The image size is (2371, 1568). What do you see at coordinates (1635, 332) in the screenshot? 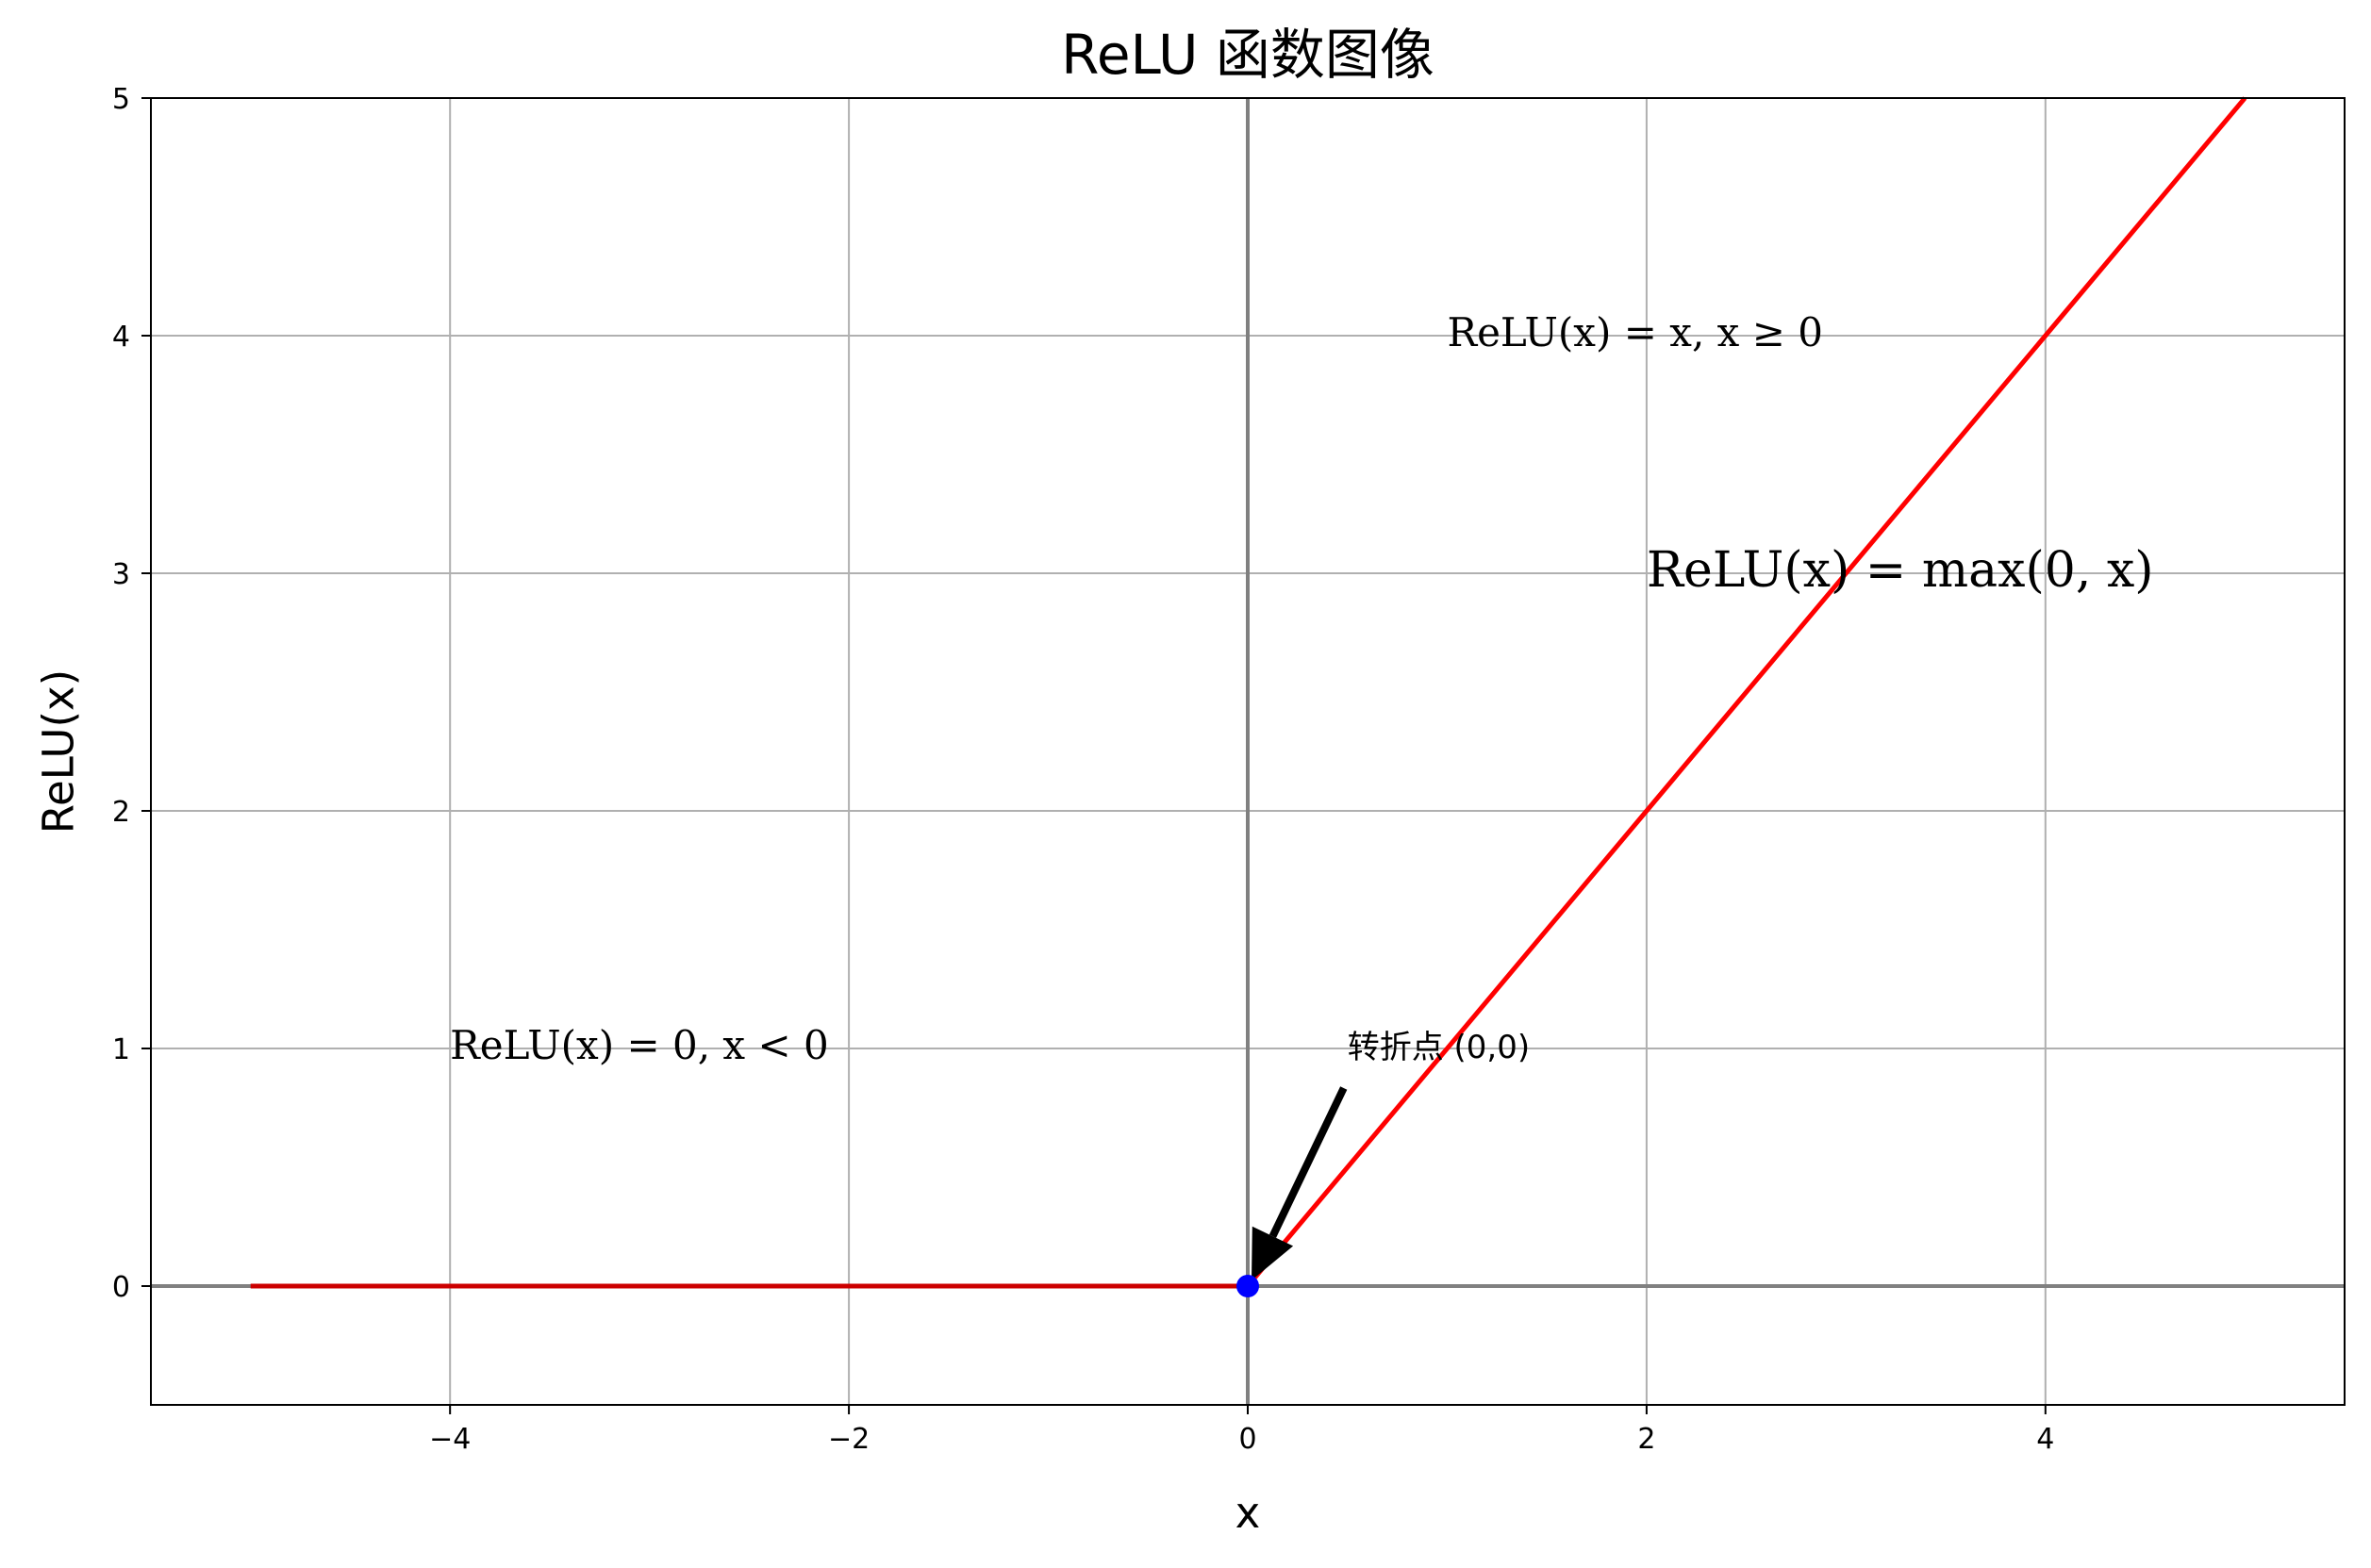
I see `annotation-positive-branch: ReLU(x) = x, x ≥ 0` at bounding box center [1635, 332].